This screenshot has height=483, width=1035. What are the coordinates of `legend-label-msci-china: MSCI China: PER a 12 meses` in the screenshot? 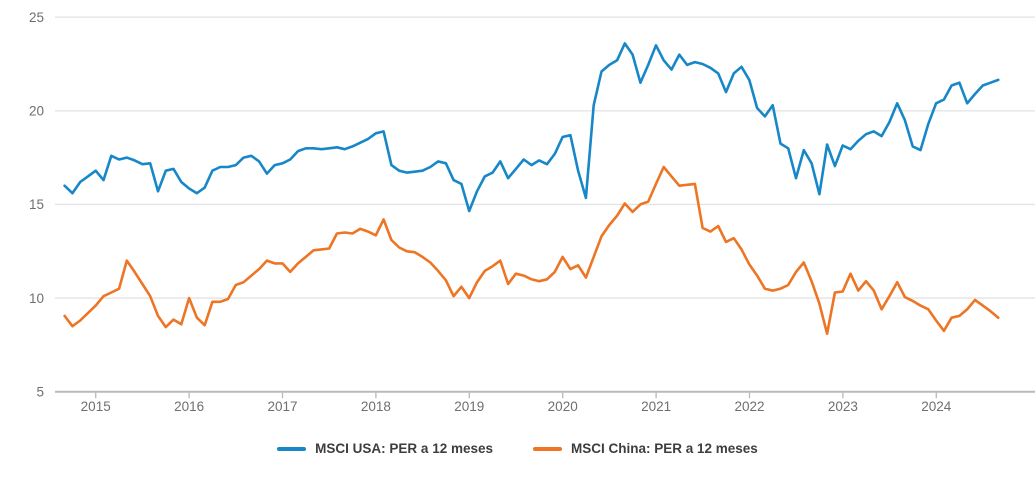 It's located at (664, 448).